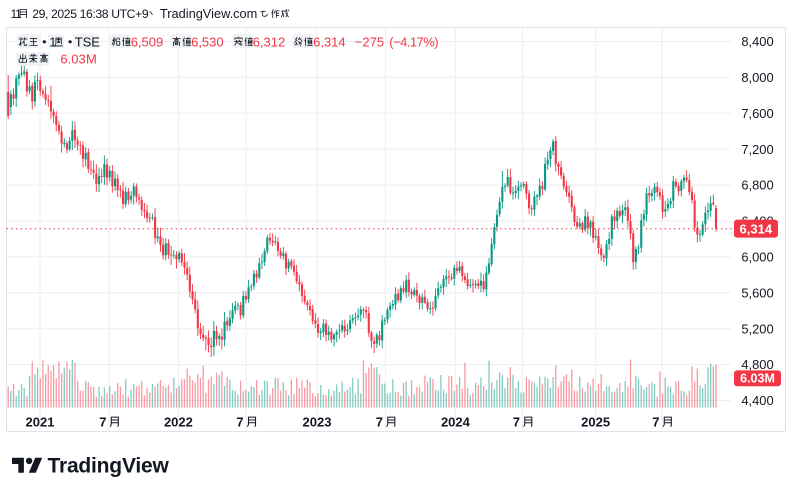 The height and width of the screenshot is (496, 795). Describe the element at coordinates (88, 41) in the screenshot. I see `svg-text: TSE` at that location.